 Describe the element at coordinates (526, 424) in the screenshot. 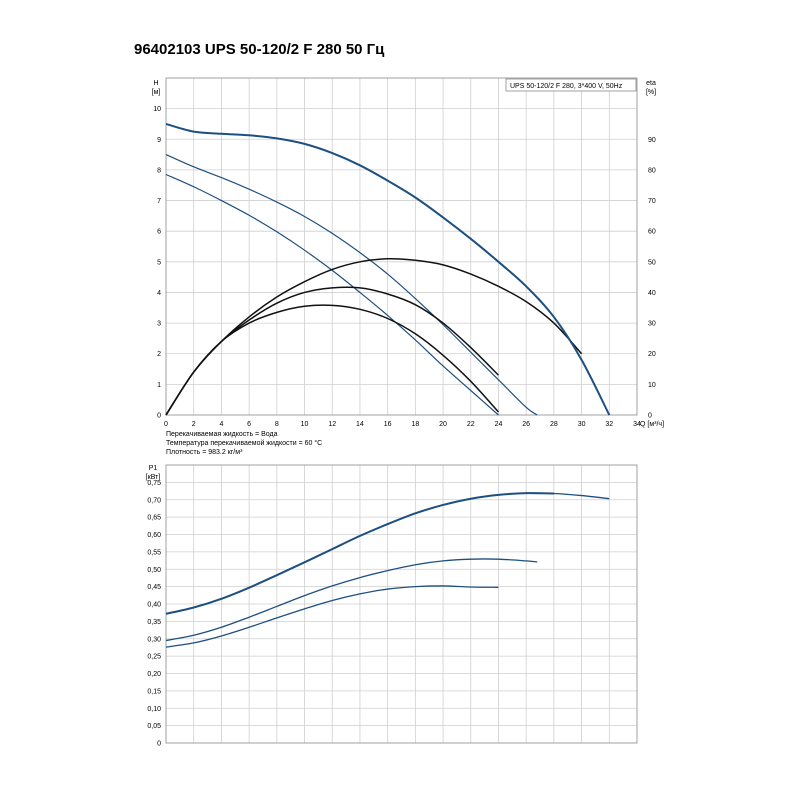

I see `x-tick-label: 26` at that location.